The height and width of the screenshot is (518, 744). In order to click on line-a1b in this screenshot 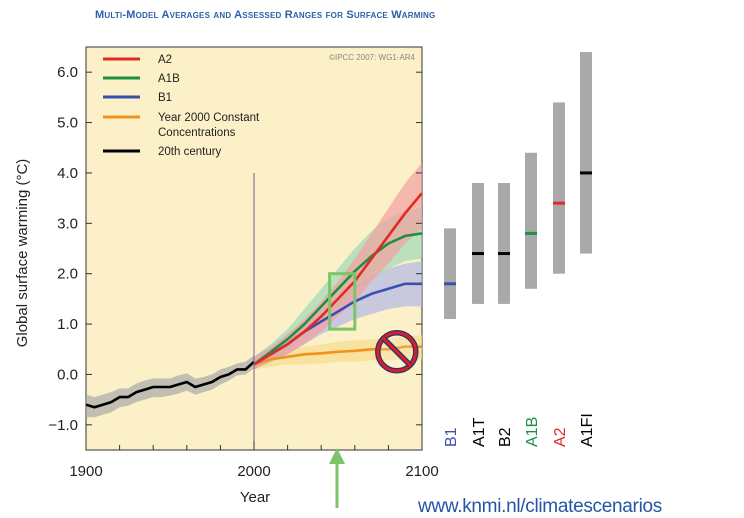, I will do `click(337, 299)`.